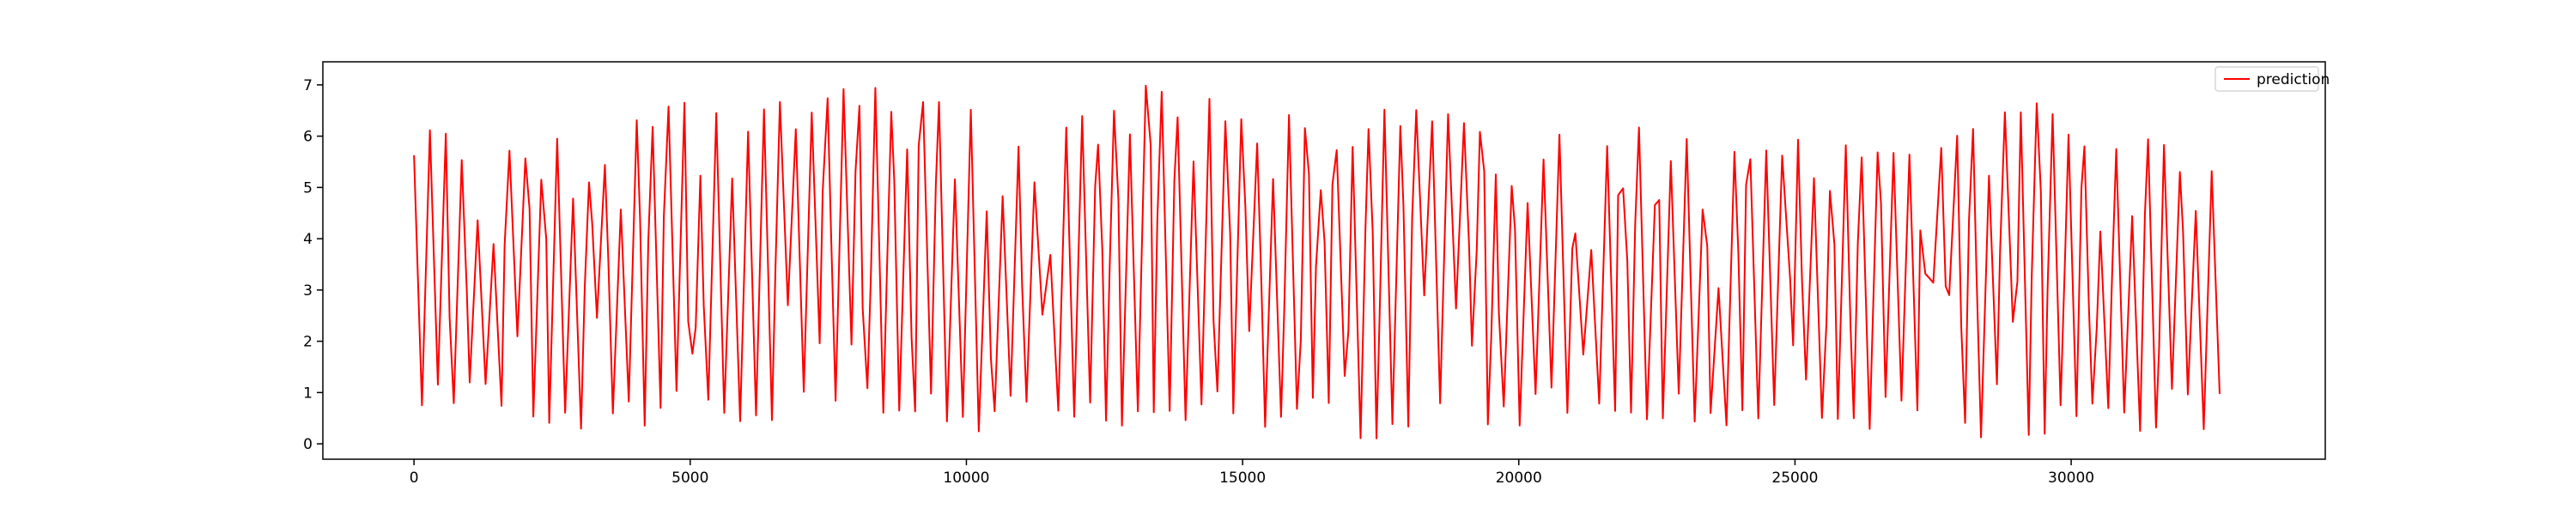 This screenshot has height=515, width=2576. I want to click on legend: prediction, so click(2273, 79).